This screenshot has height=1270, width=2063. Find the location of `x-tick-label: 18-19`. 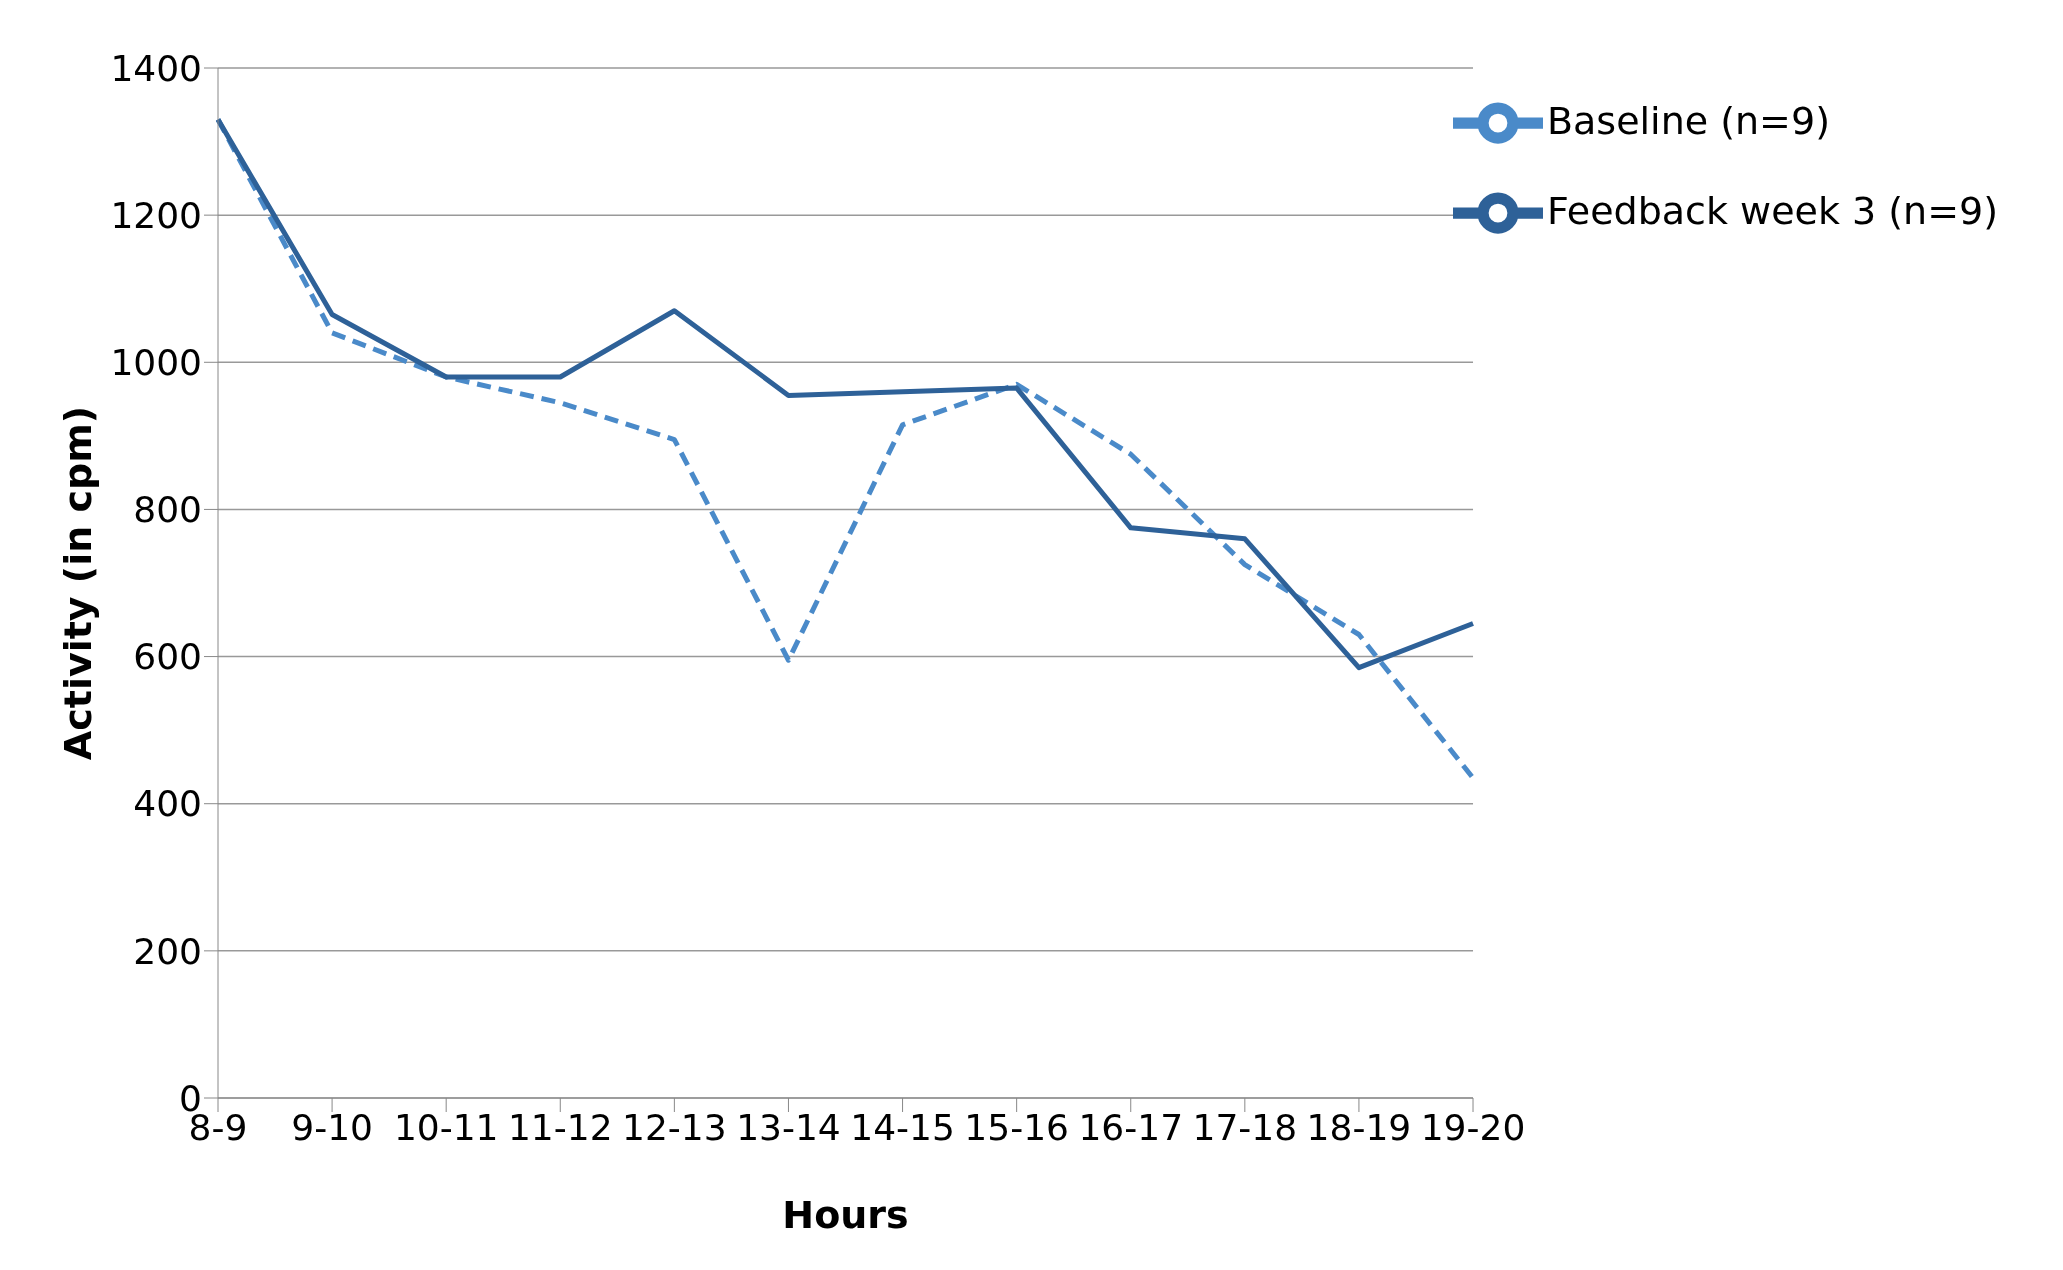

x-tick-label: 18-19 is located at coordinates (1359, 1127).